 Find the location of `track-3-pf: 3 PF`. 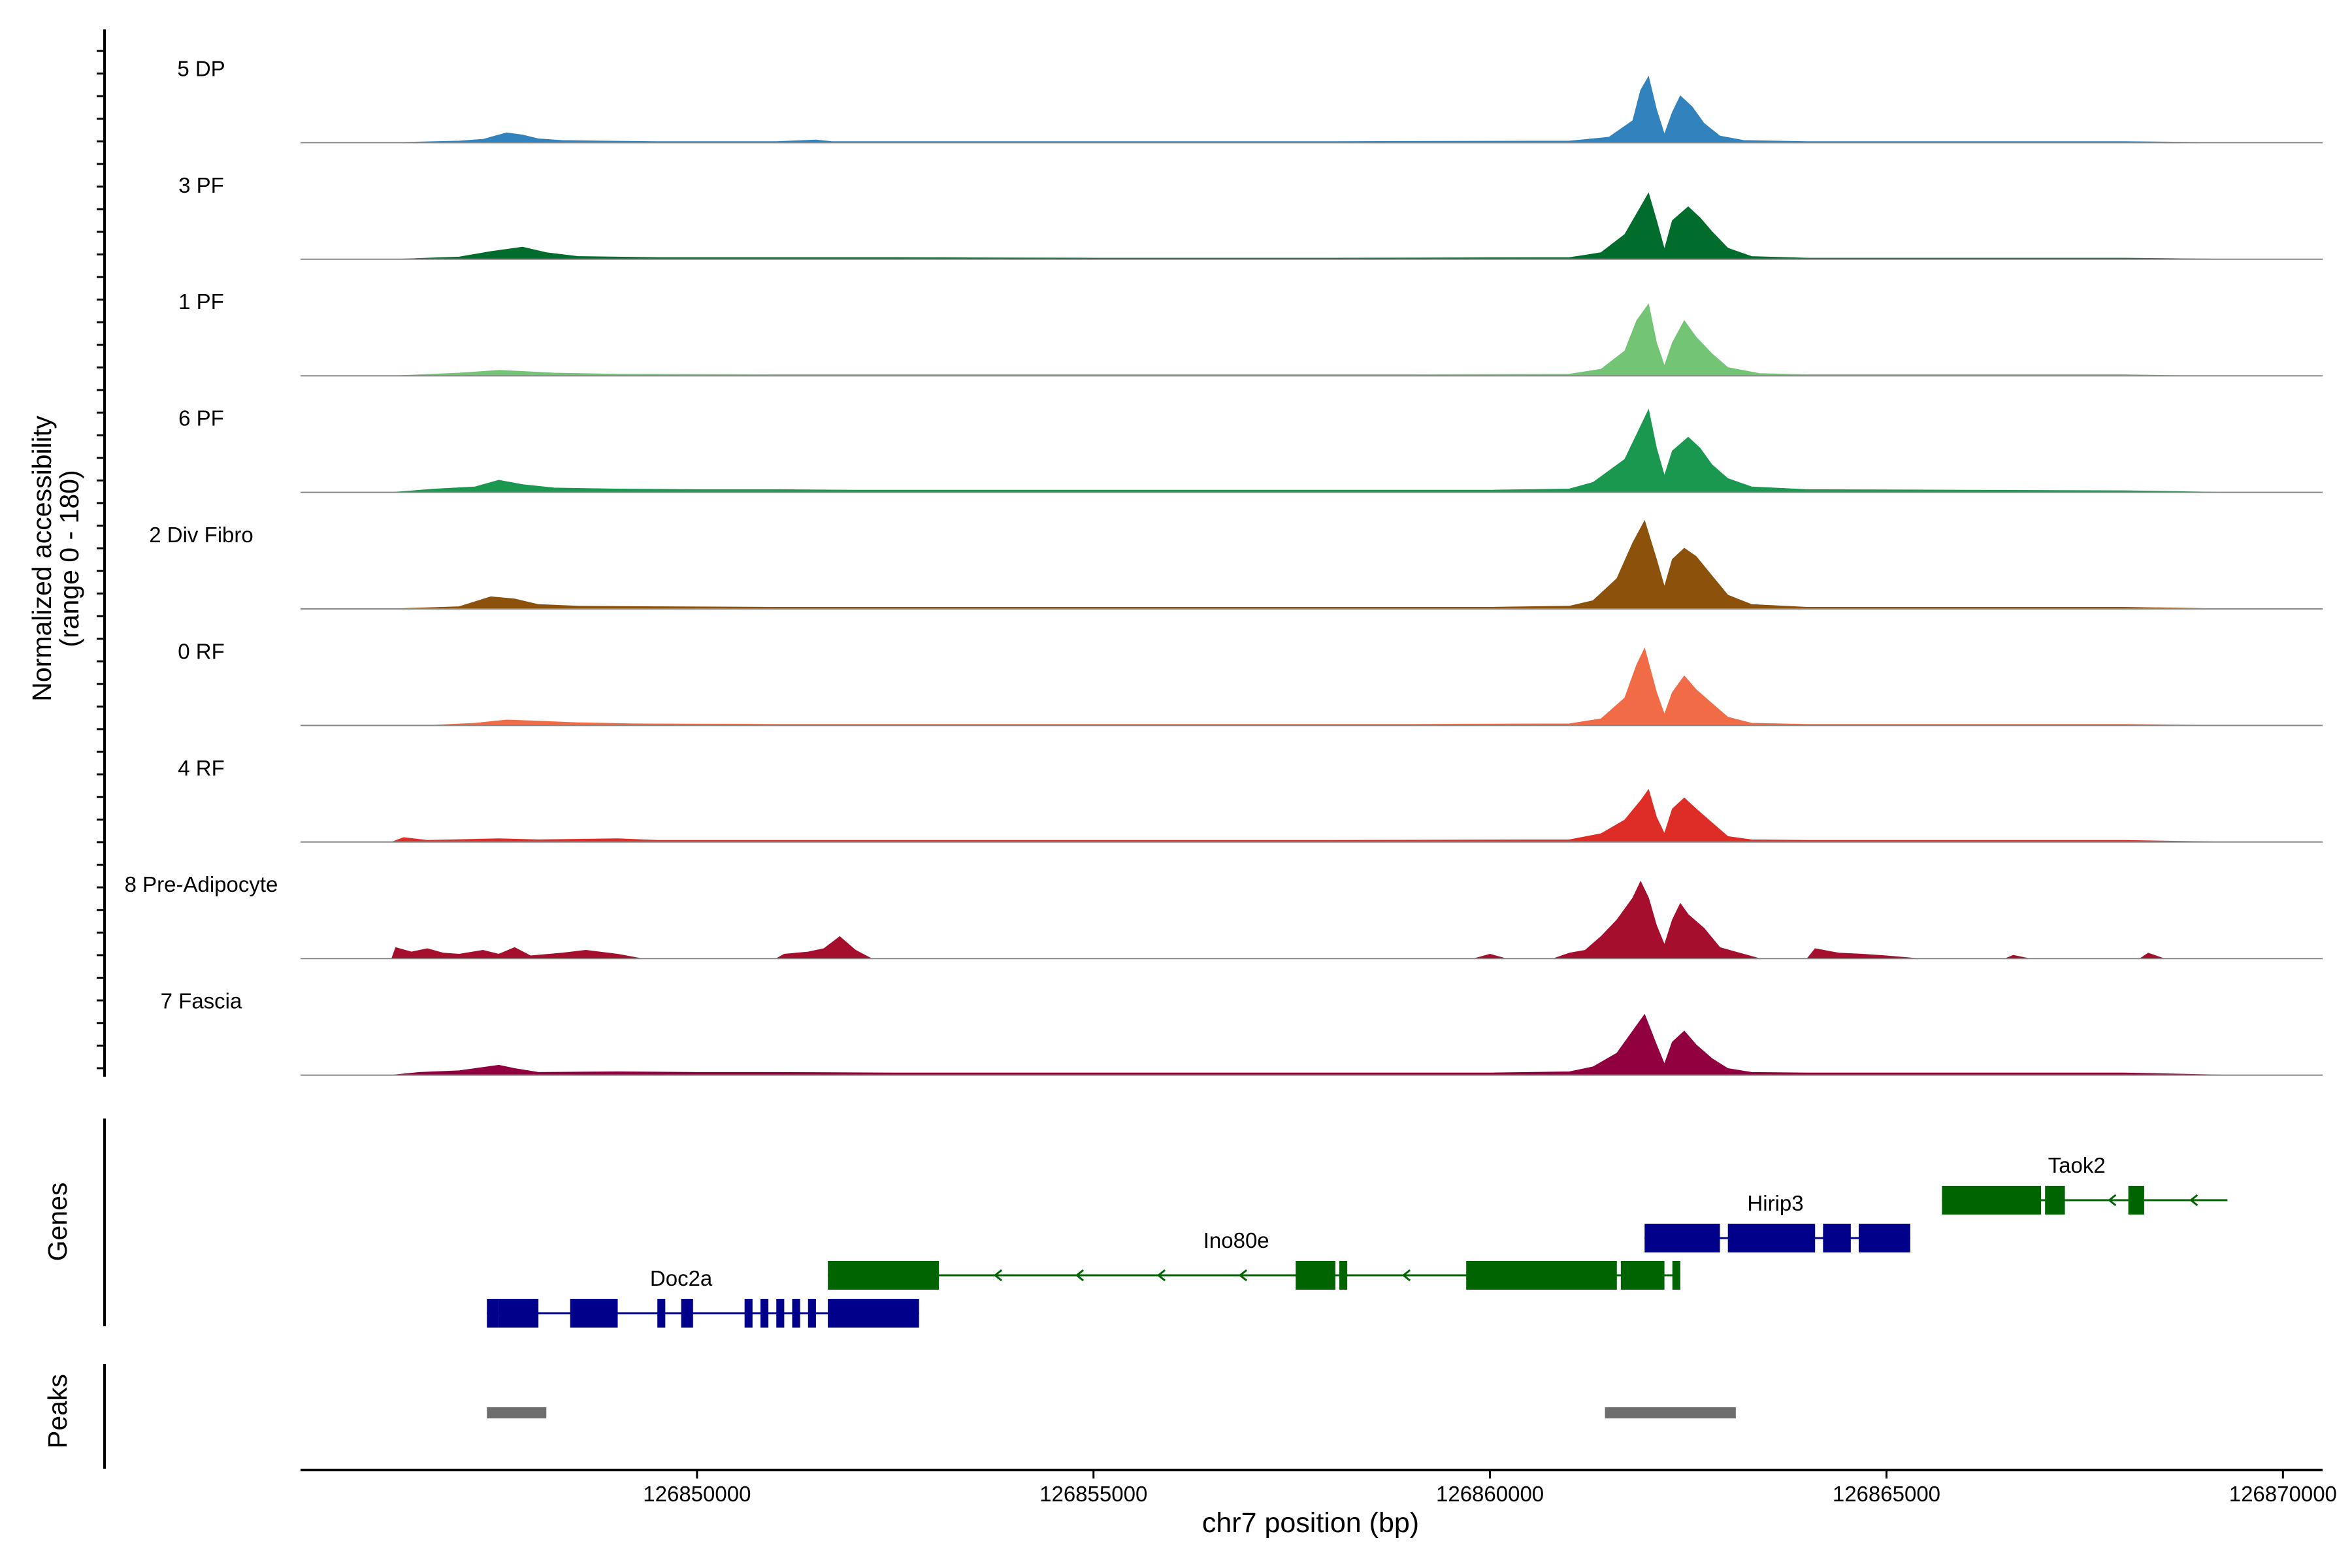

track-3-pf: 3 PF is located at coordinates (1250, 216).